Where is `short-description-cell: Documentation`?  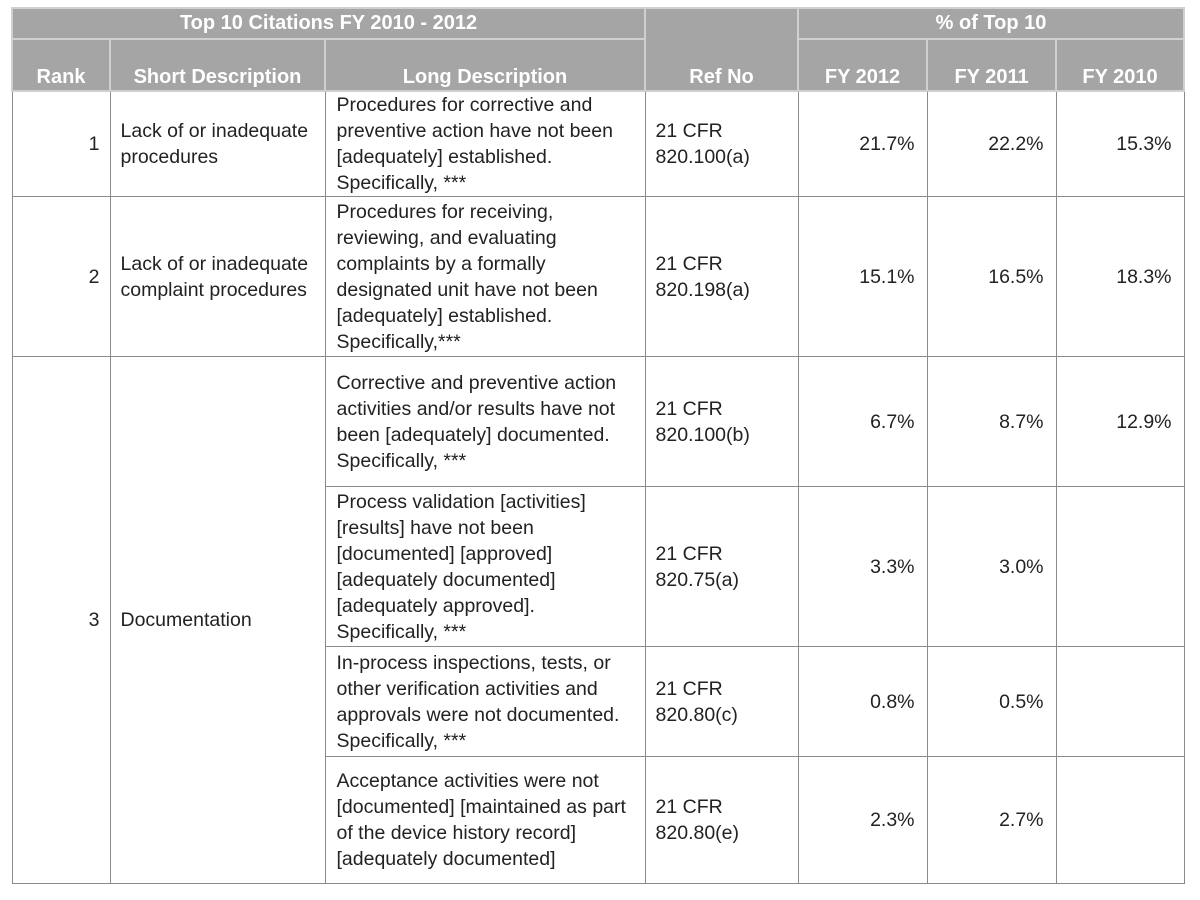
short-description-cell: Documentation is located at coordinates (217, 620).